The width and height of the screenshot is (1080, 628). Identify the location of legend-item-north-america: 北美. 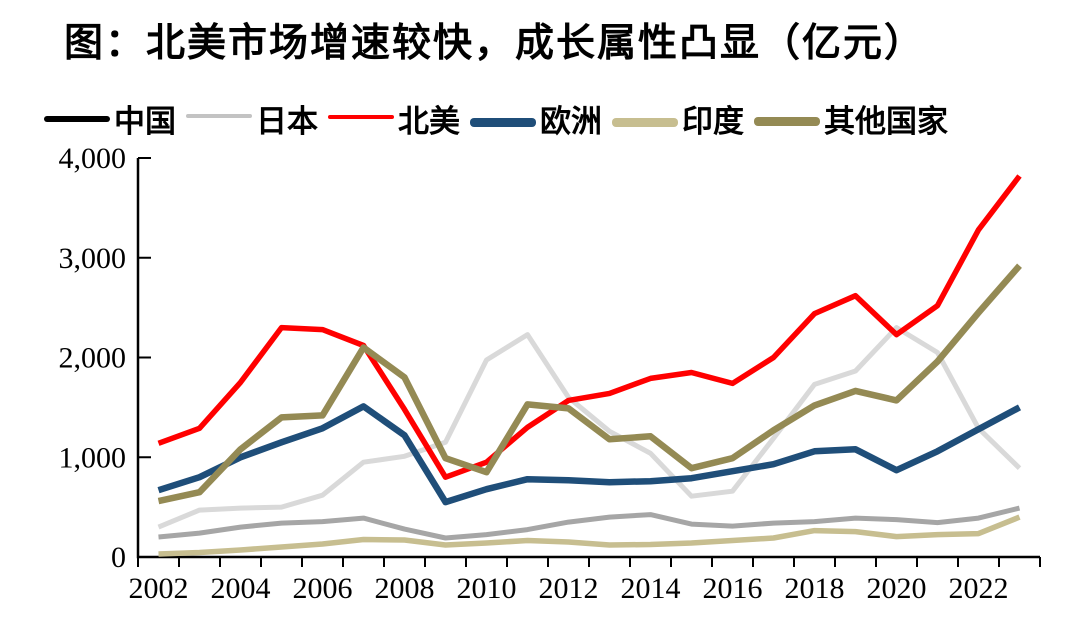
(394, 118).